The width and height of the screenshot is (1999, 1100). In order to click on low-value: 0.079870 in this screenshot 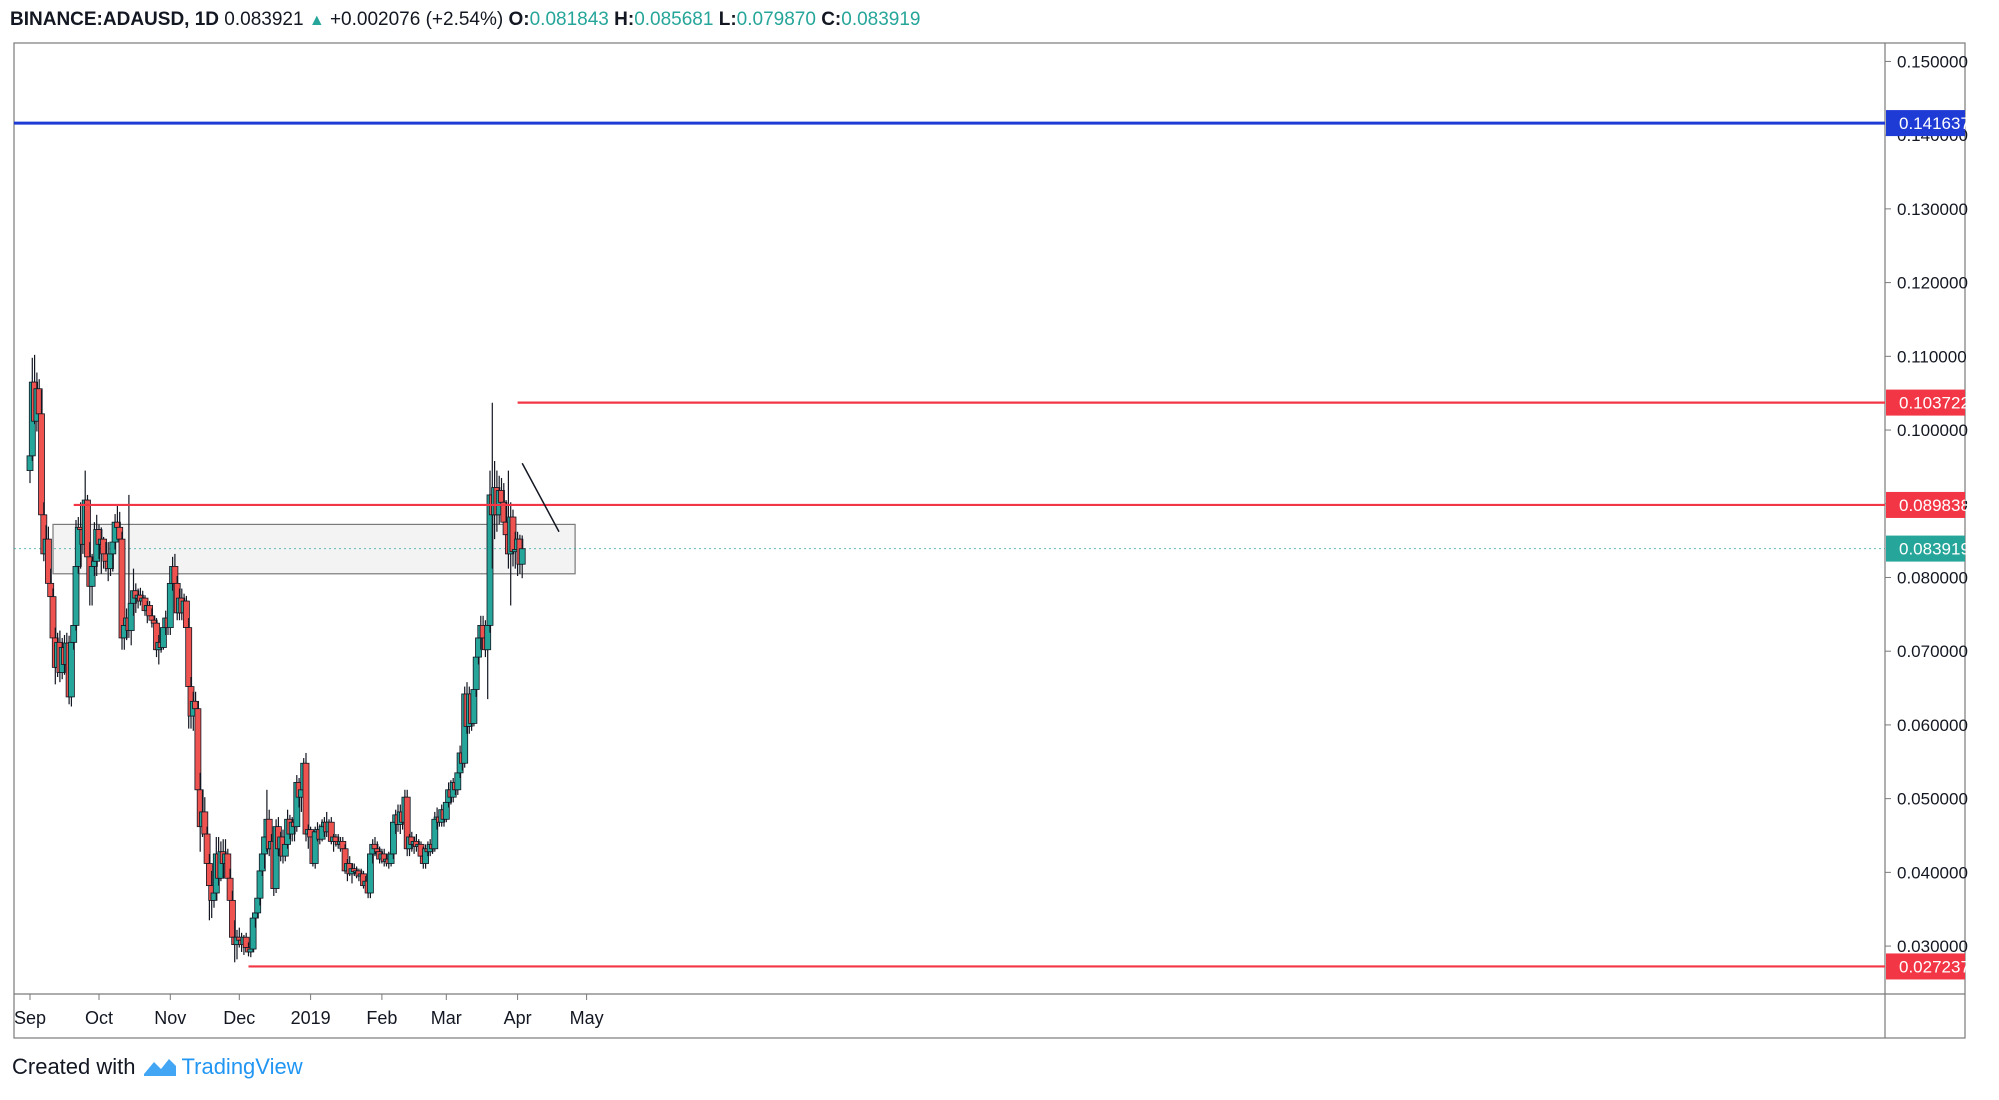, I will do `click(776, 19)`.